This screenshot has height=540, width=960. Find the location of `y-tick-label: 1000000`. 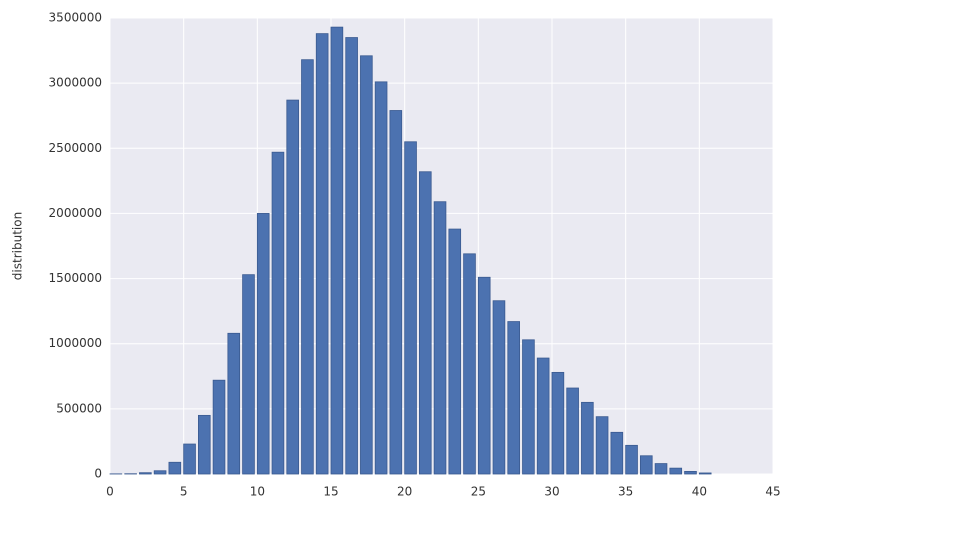

y-tick-label: 1000000 is located at coordinates (75, 343).